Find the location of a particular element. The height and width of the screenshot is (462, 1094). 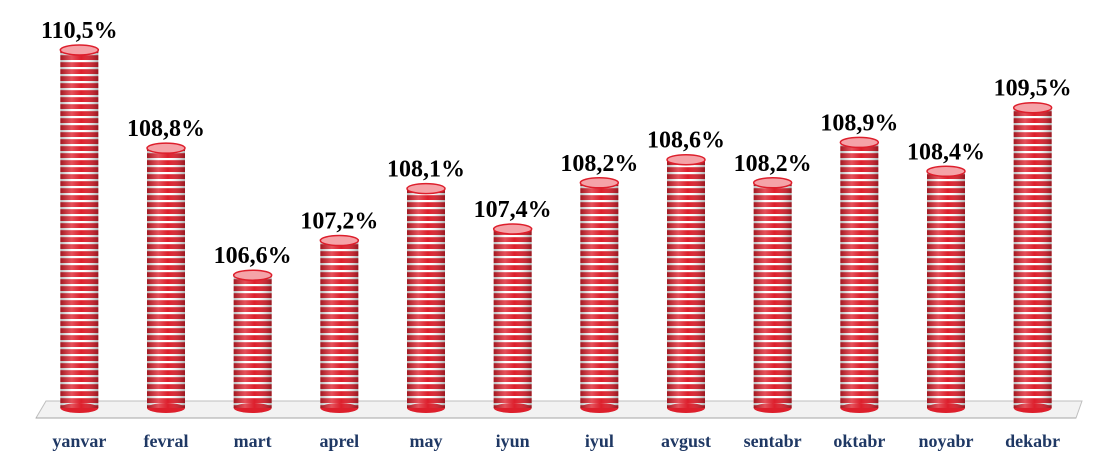

value-label: 108,1% is located at coordinates (426, 170).